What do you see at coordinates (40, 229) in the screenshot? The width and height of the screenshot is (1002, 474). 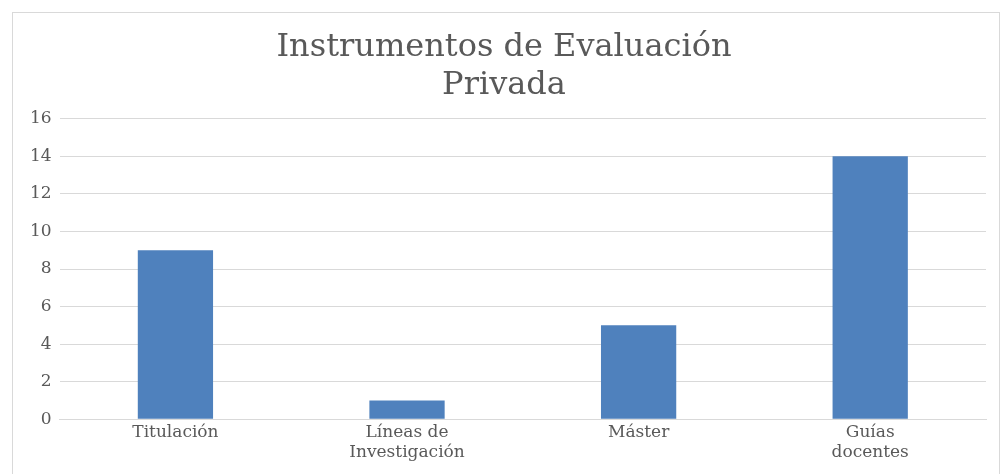 I see `y-tick-label: 10` at bounding box center [40, 229].